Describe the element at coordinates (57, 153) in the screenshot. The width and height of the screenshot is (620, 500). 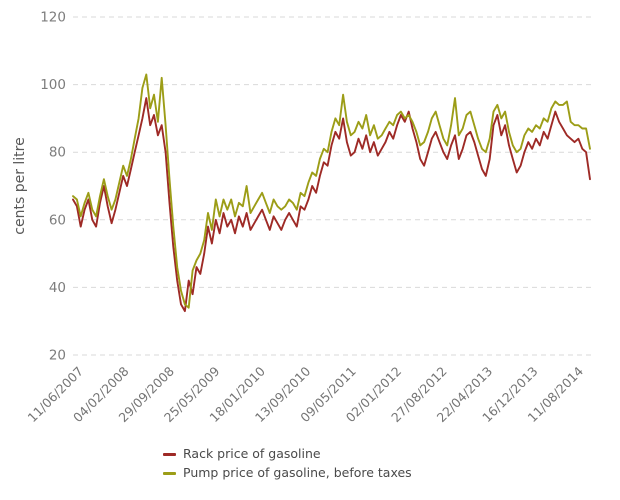
I see `y-tick-label-80: 80` at that location.